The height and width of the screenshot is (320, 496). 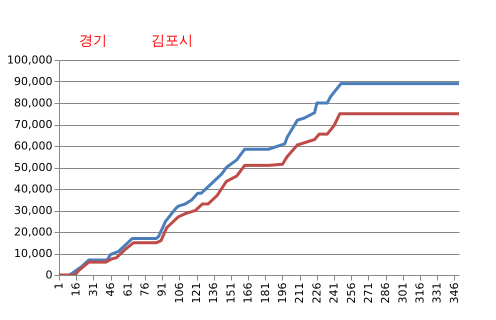 I want to click on text: 경기, so click(x=93, y=41).